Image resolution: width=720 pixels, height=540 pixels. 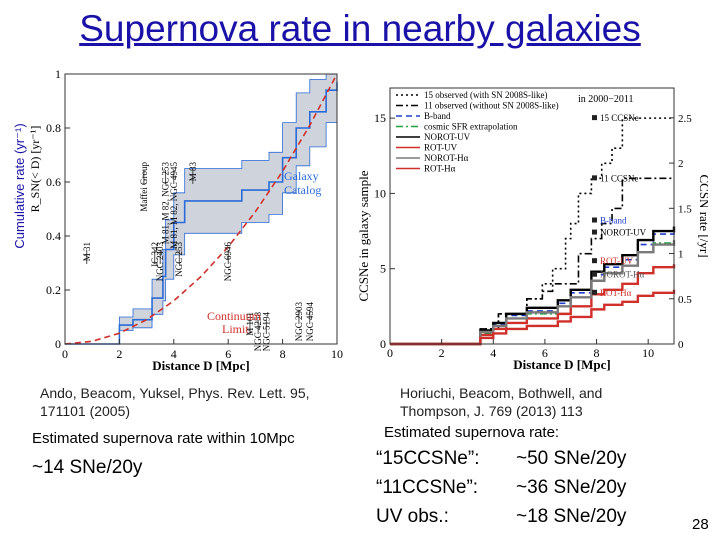 I want to click on curve-label-continuum: Limit, so click(x=235, y=329).